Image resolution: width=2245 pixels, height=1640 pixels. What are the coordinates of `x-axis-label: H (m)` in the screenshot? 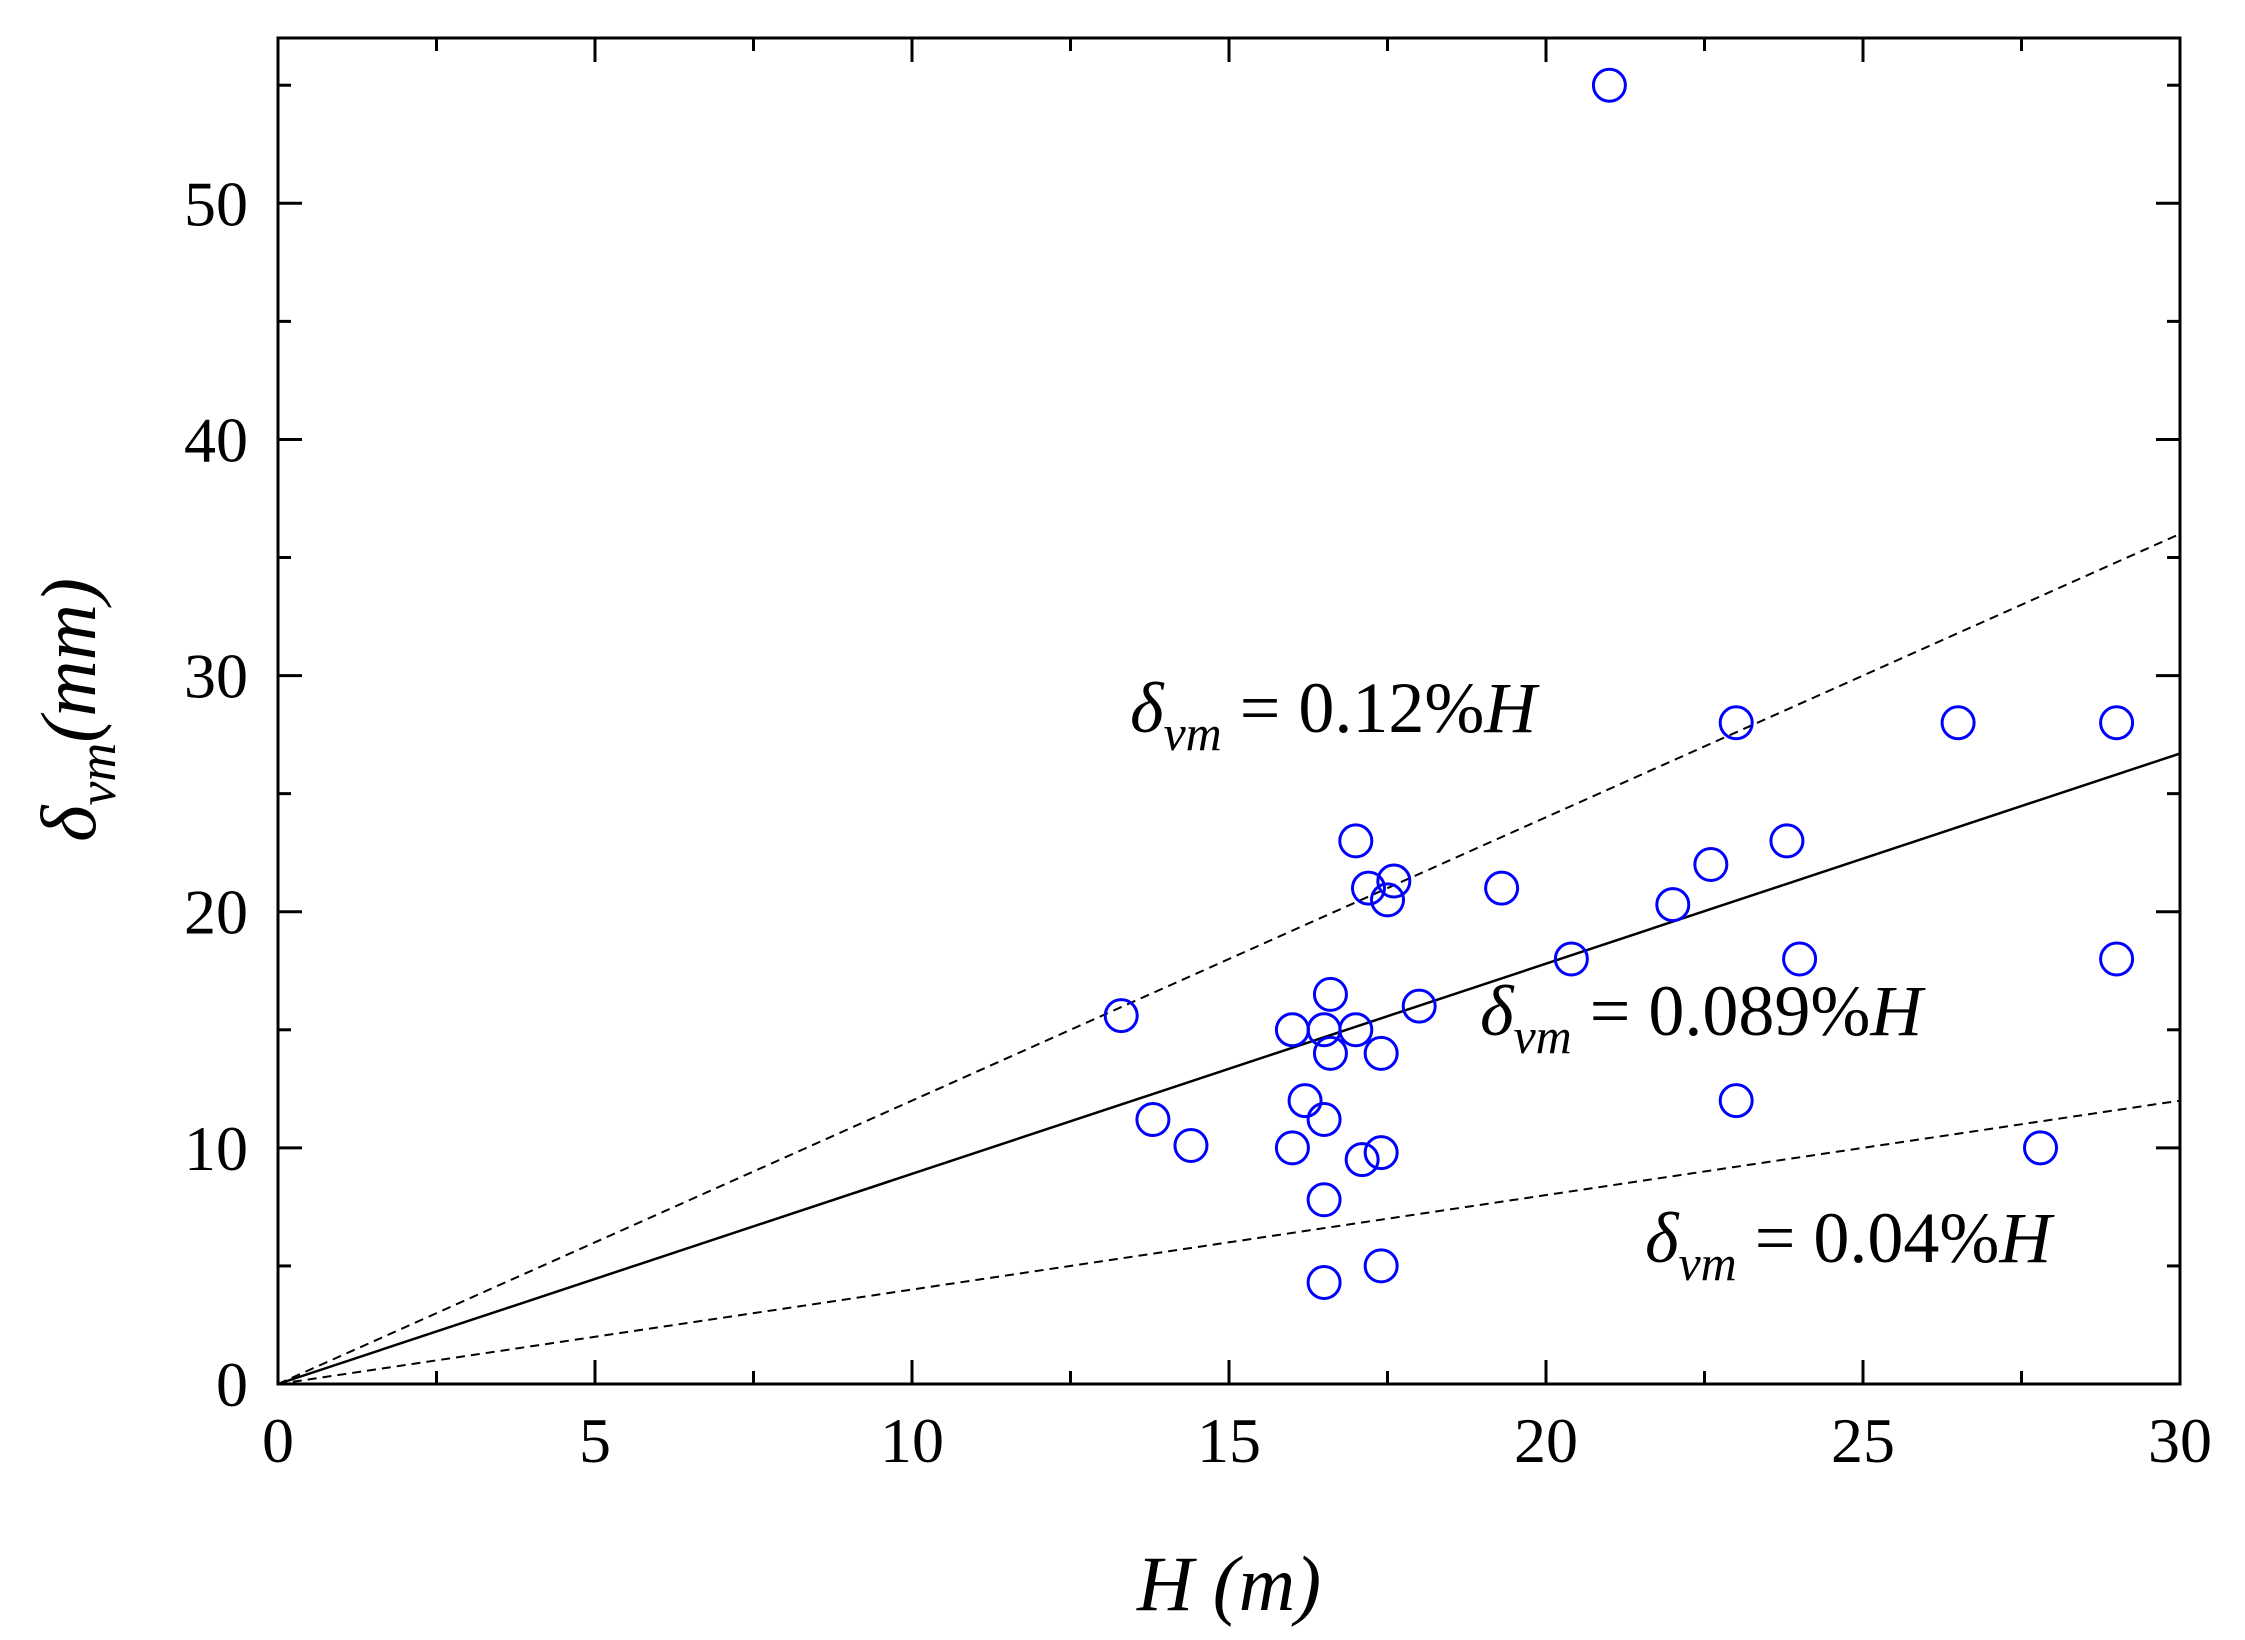 It's located at (1228, 1583).